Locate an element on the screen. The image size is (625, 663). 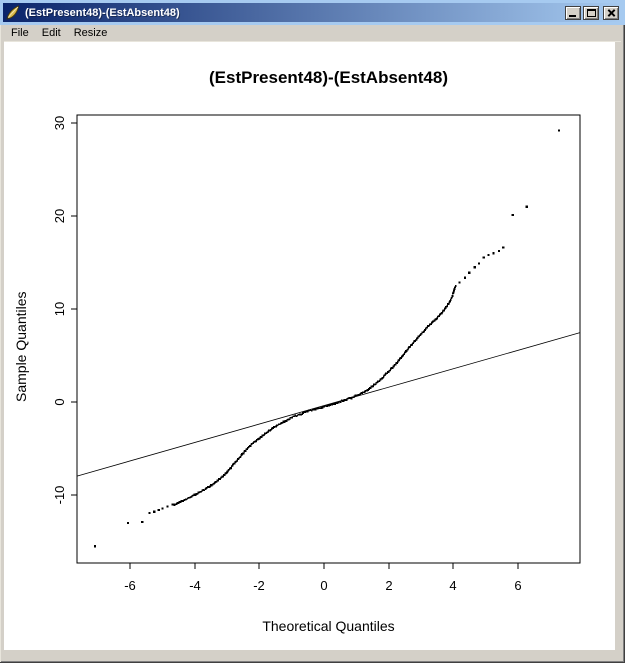
menu-bar: File Edit Resize is located at coordinates (312, 33).